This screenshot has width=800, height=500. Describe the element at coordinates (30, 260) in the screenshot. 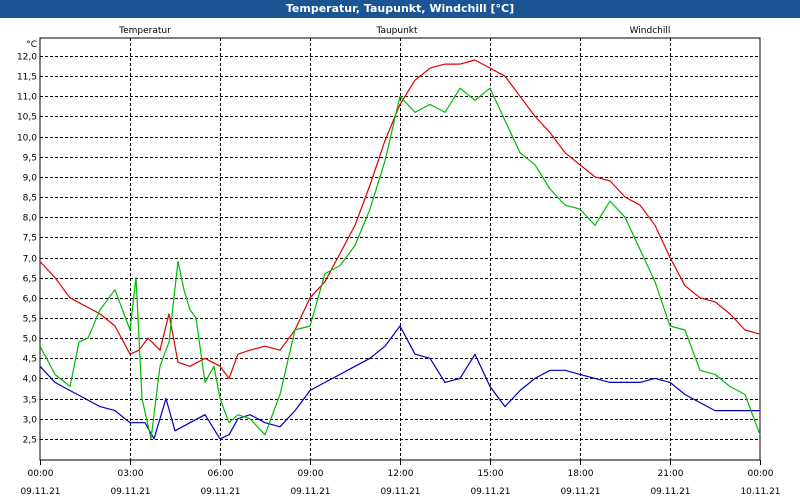

I see `y-tick-label: 7,0` at that location.